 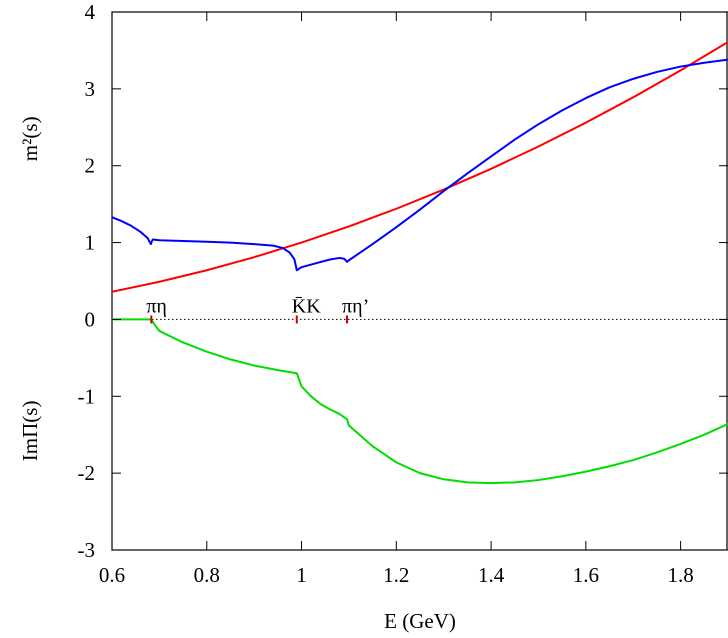 I want to click on threshold-label: πη, so click(x=156, y=306).